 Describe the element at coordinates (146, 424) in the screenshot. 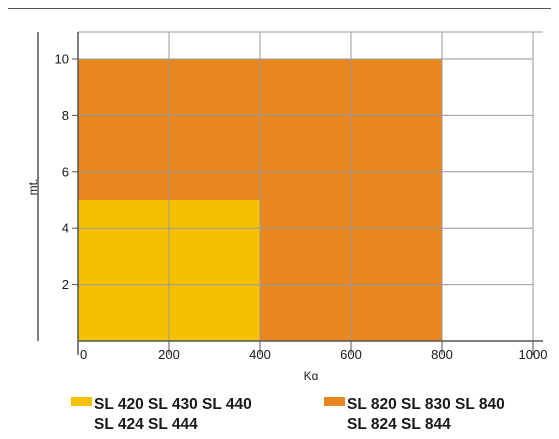

I see `legend-label-line2: SL 424 SL 444` at that location.